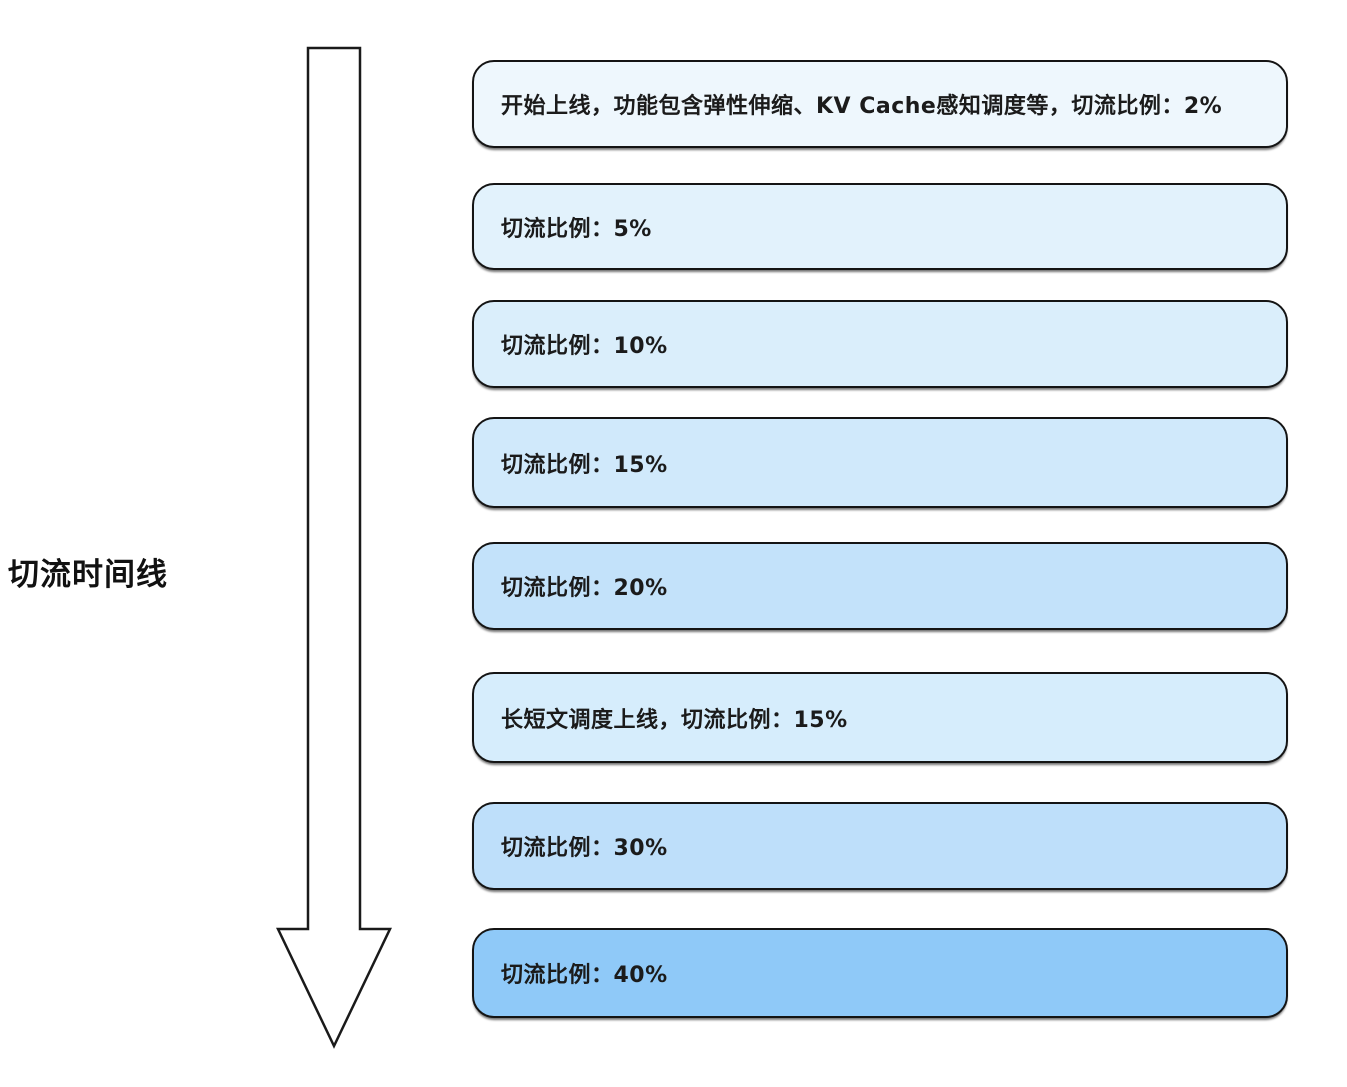 This screenshot has width=1347, height=1087. Describe the element at coordinates (584, 848) in the screenshot. I see `stage-text: 切流比例：30%` at that location.